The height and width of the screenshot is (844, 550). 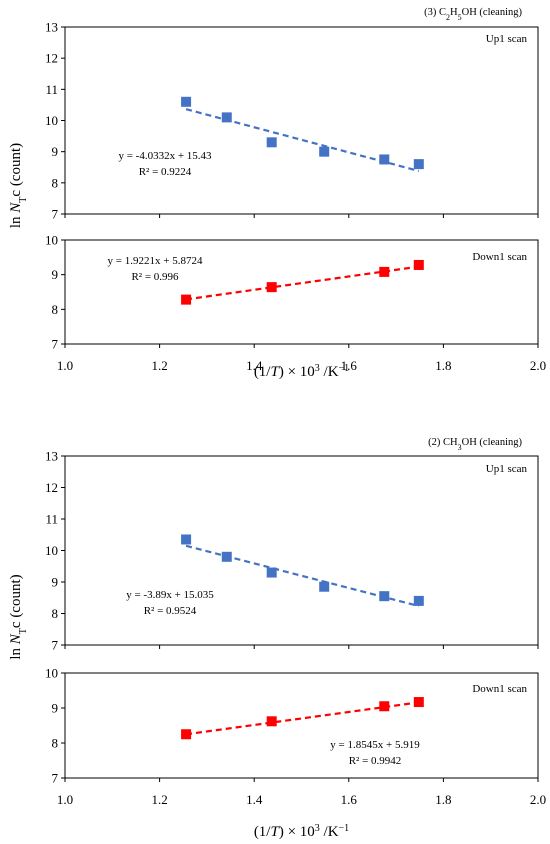 What do you see at coordinates (475, 444) in the screenshot?
I see `condition-label: (2) CH3OH (cleaning)` at bounding box center [475, 444].